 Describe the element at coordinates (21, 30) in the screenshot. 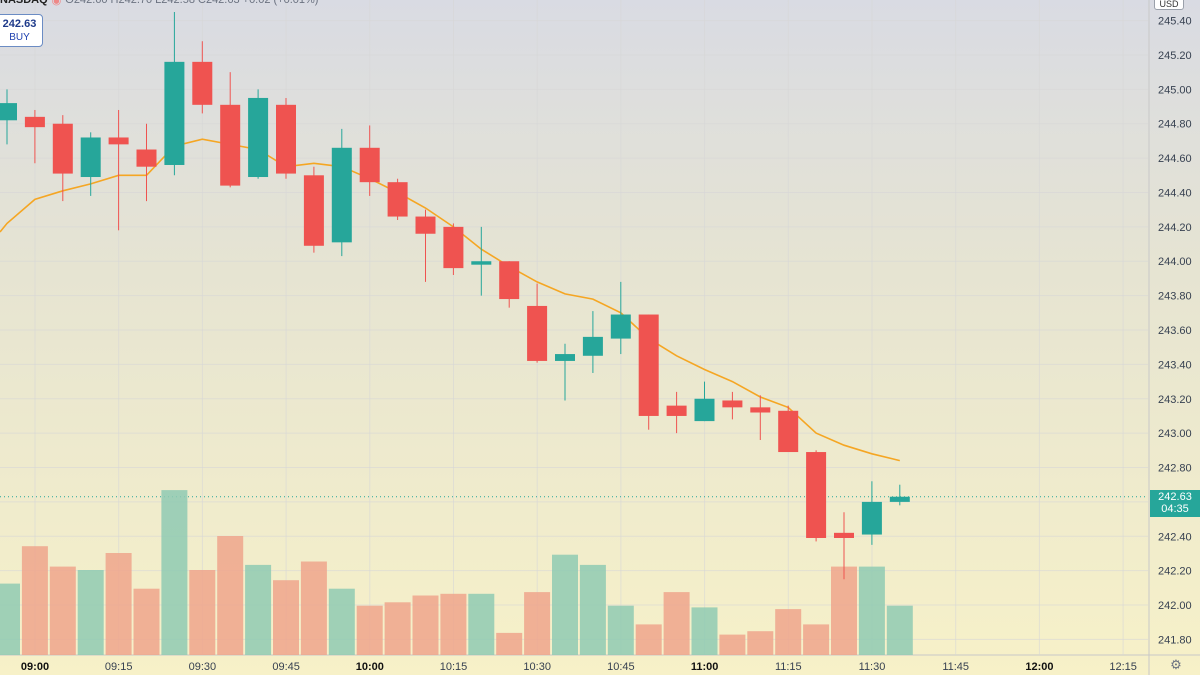

I see `buy-order-button: 242.63 BUY` at that location.